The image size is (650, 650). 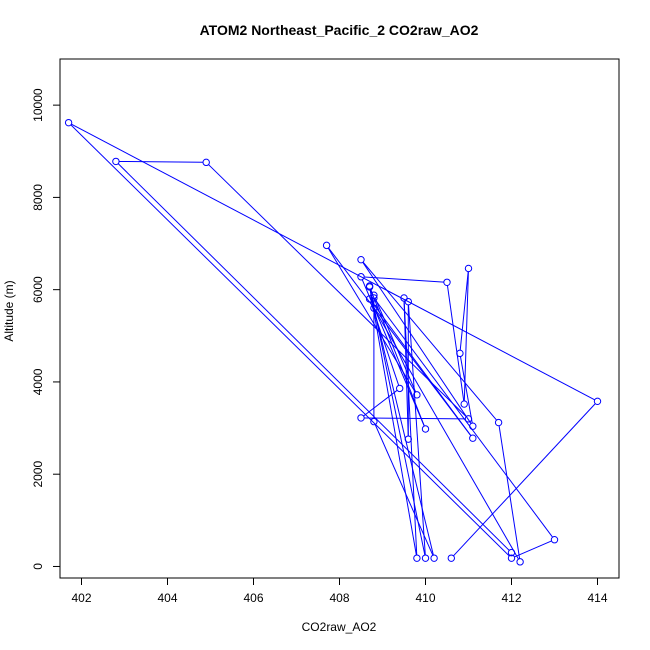 What do you see at coordinates (38, 197) in the screenshot?
I see `y-tick-label: 8000` at bounding box center [38, 197].